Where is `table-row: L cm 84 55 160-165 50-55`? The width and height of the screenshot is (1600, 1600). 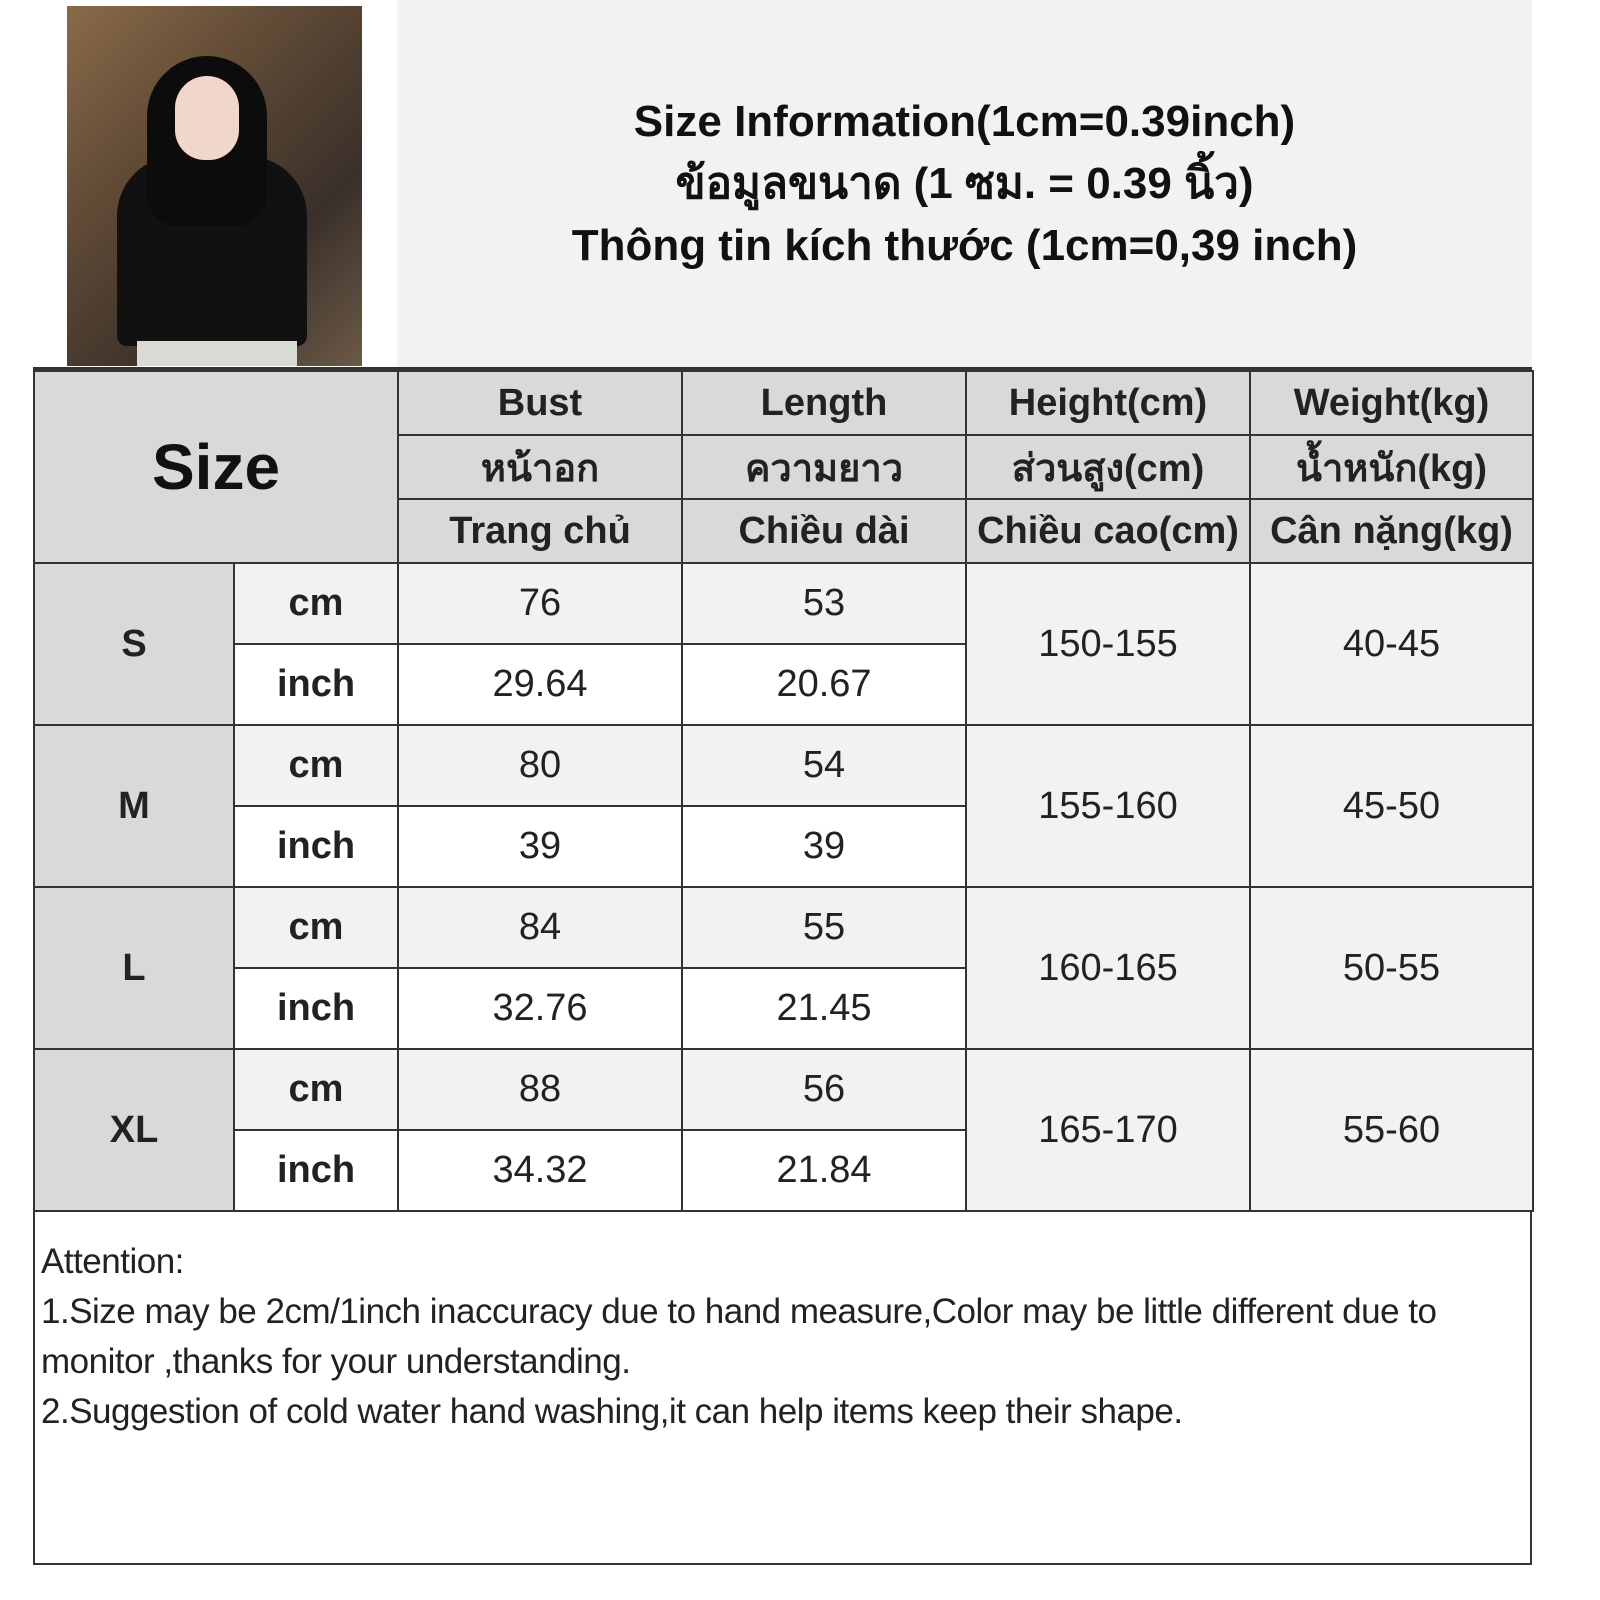
table-row: L cm 84 55 160-165 50-55 is located at coordinates (783, 968).